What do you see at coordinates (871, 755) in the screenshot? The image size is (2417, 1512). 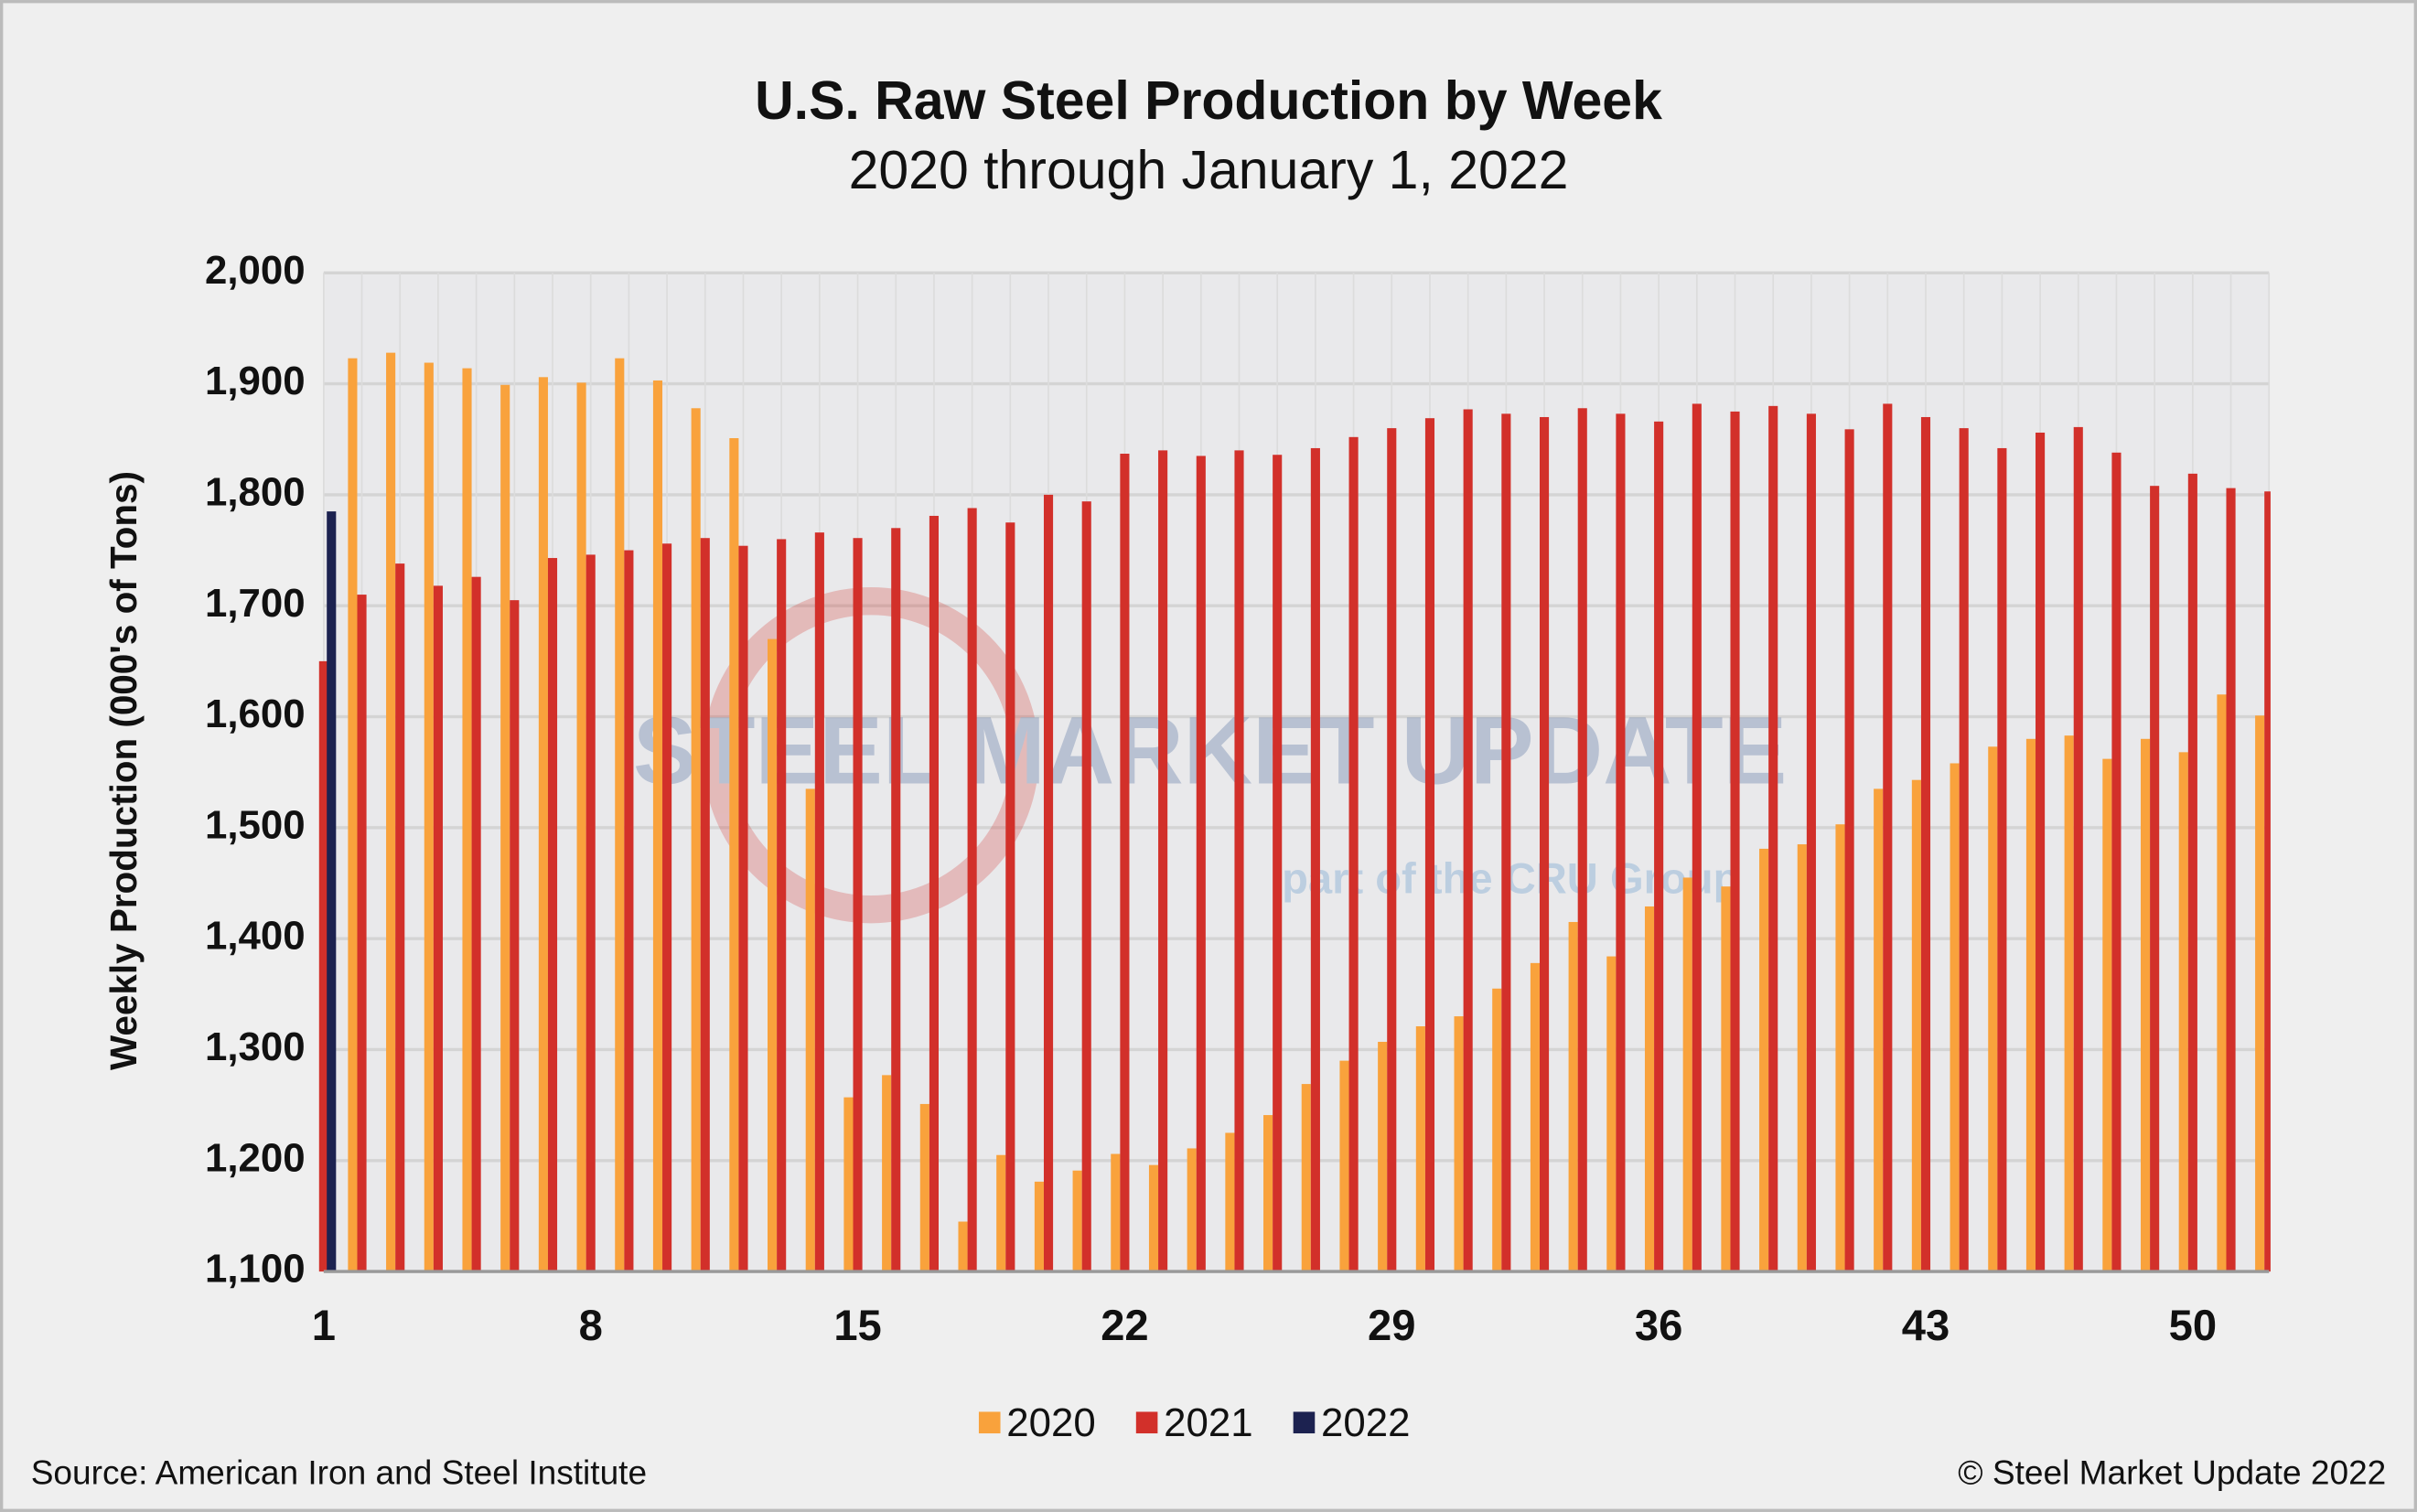 I see `watermark-logo` at bounding box center [871, 755].